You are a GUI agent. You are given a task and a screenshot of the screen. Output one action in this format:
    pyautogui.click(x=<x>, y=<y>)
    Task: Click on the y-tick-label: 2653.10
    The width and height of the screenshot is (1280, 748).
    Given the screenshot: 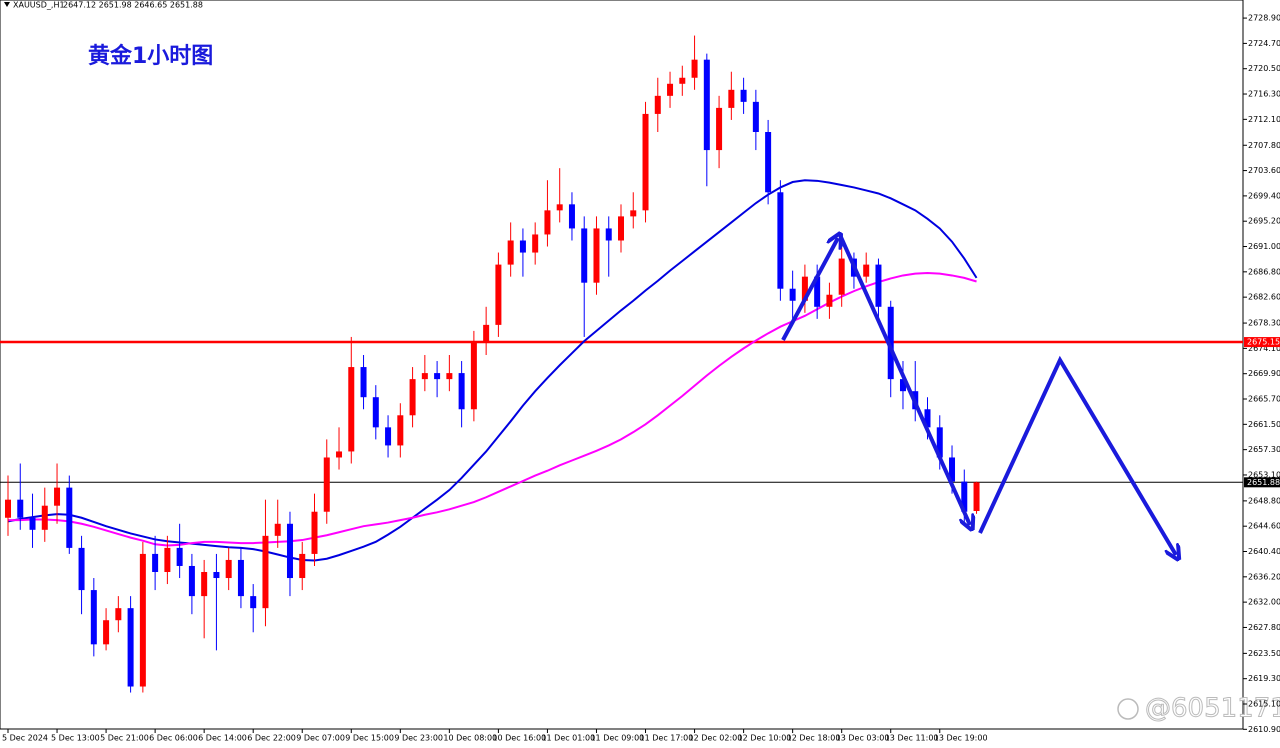 What is the action you would take?
    pyautogui.click(x=1264, y=474)
    